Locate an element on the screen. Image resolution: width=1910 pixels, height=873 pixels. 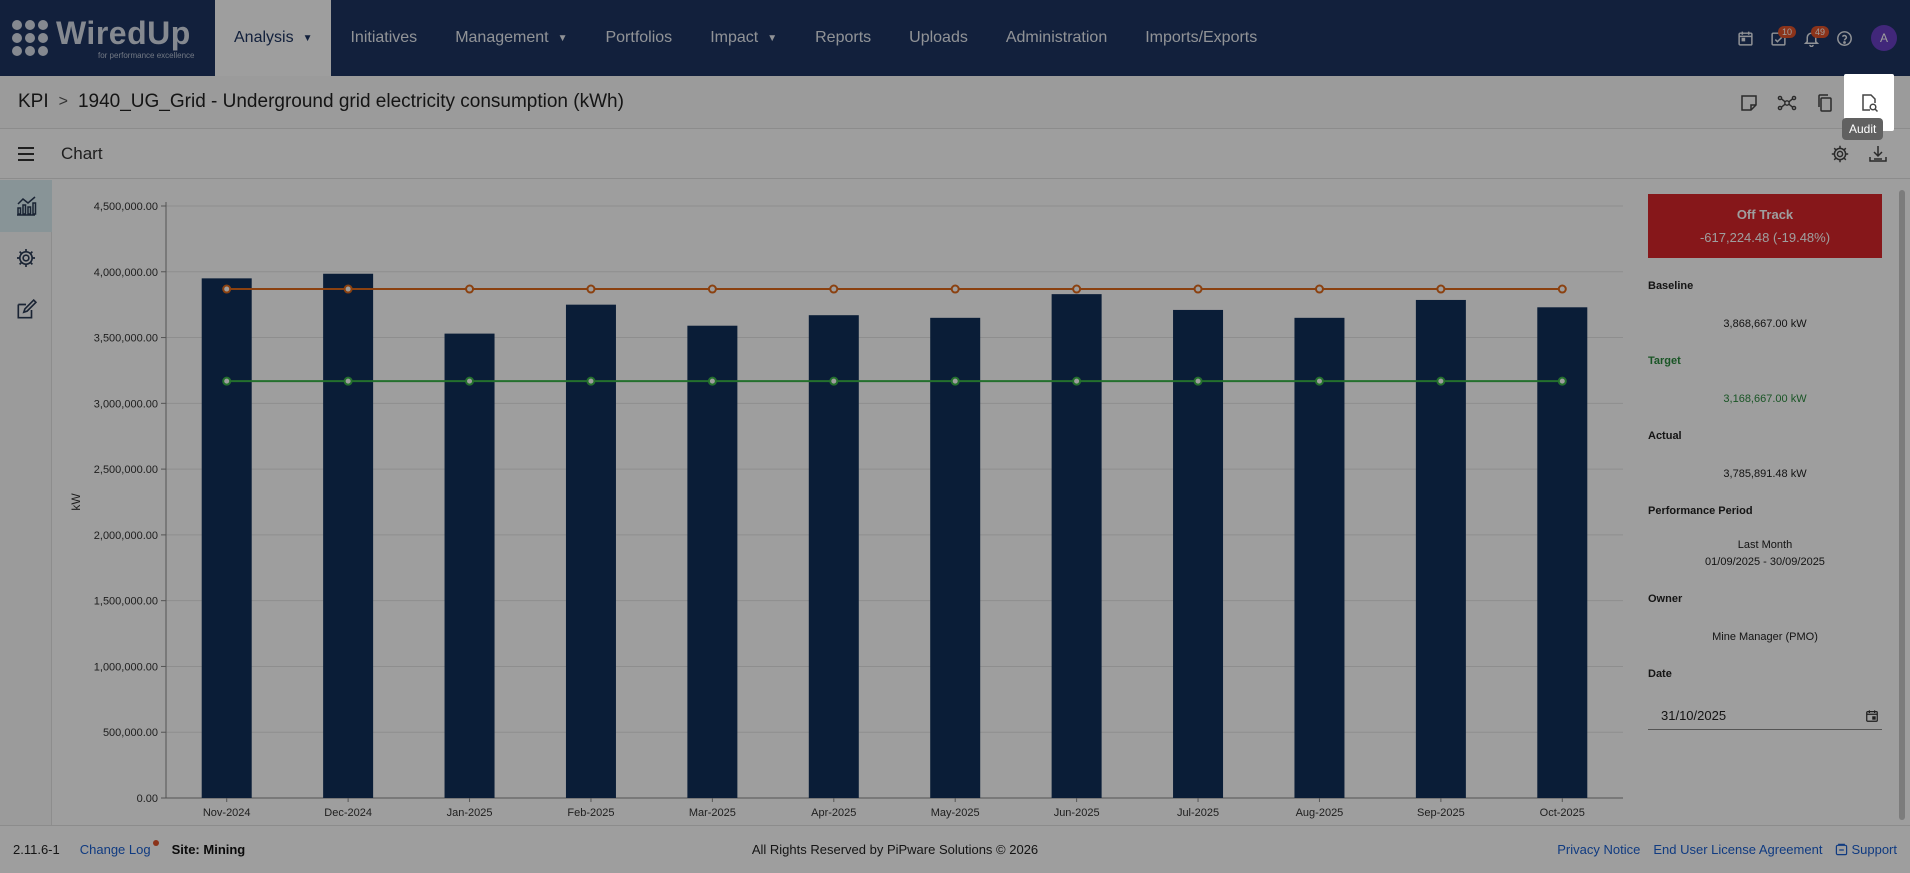
avatar: A is located at coordinates (1884, 38).